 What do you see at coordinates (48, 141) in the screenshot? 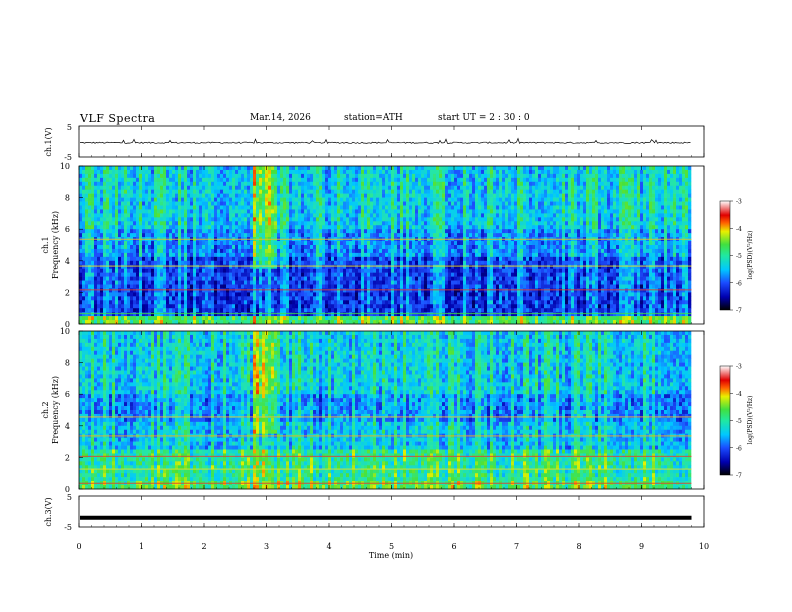
I see `ch1-ylabel: ch.1(V)` at bounding box center [48, 141].